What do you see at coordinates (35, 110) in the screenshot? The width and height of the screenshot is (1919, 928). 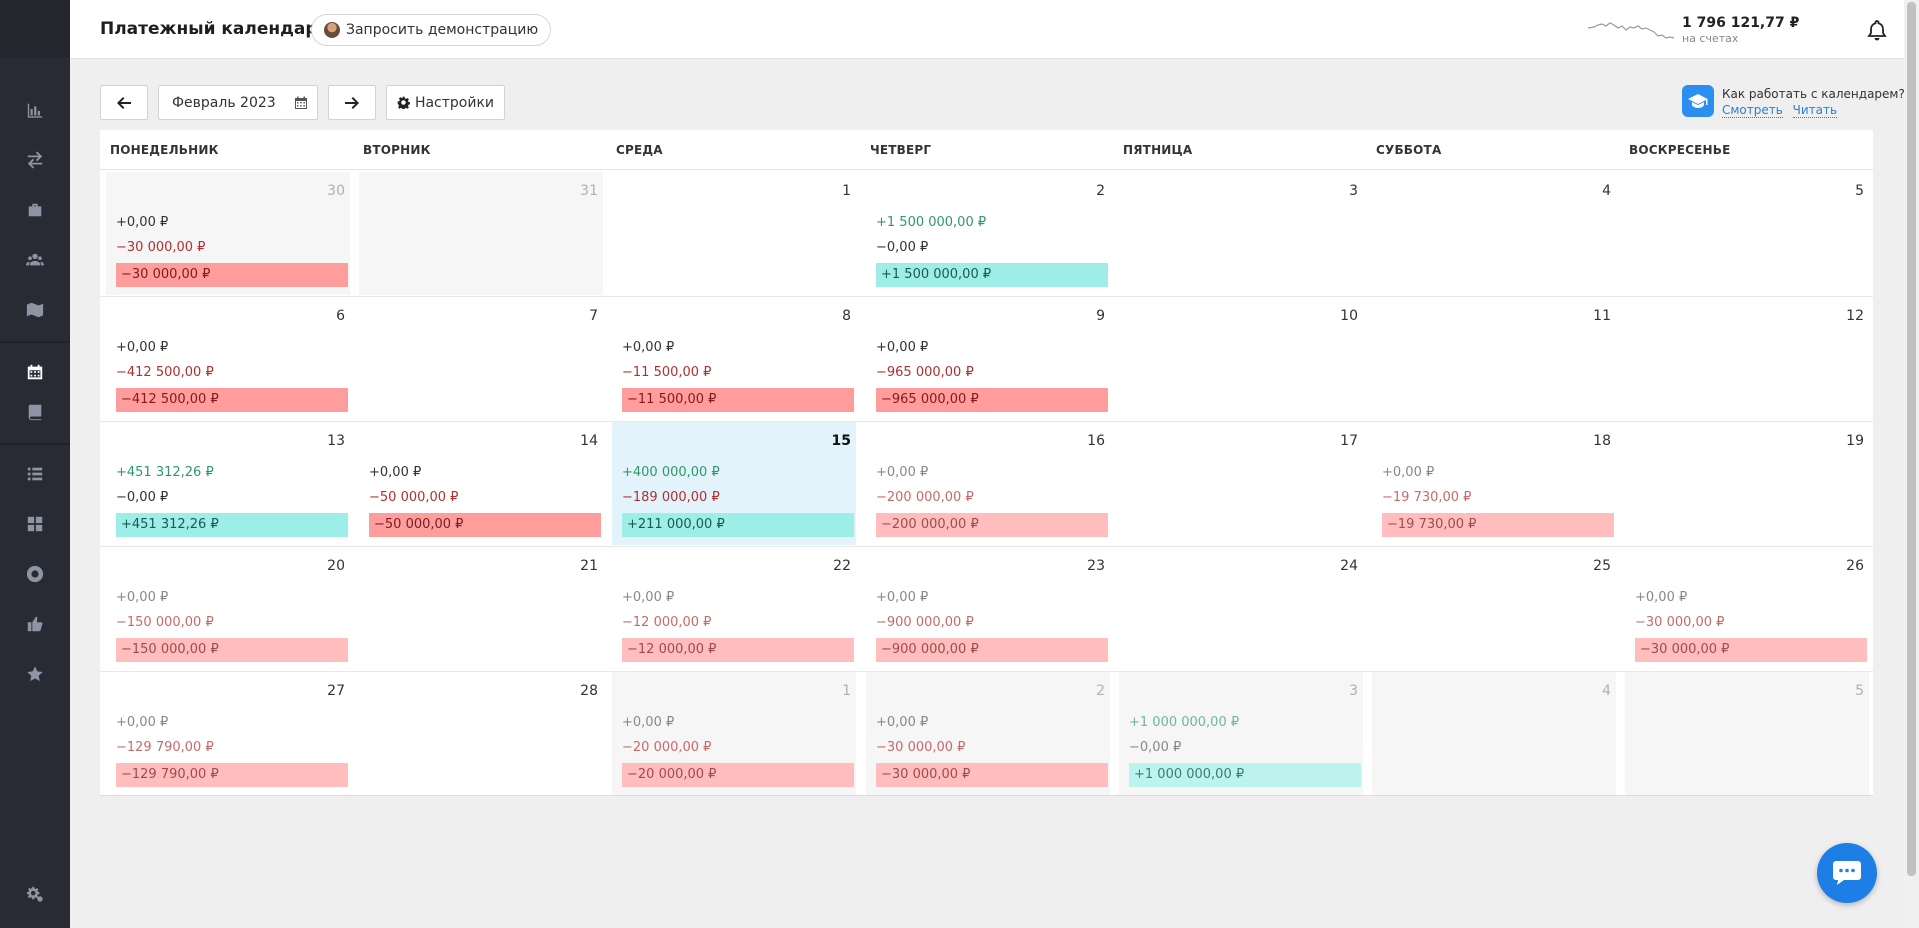 I see `bar-chart-icon` at bounding box center [35, 110].